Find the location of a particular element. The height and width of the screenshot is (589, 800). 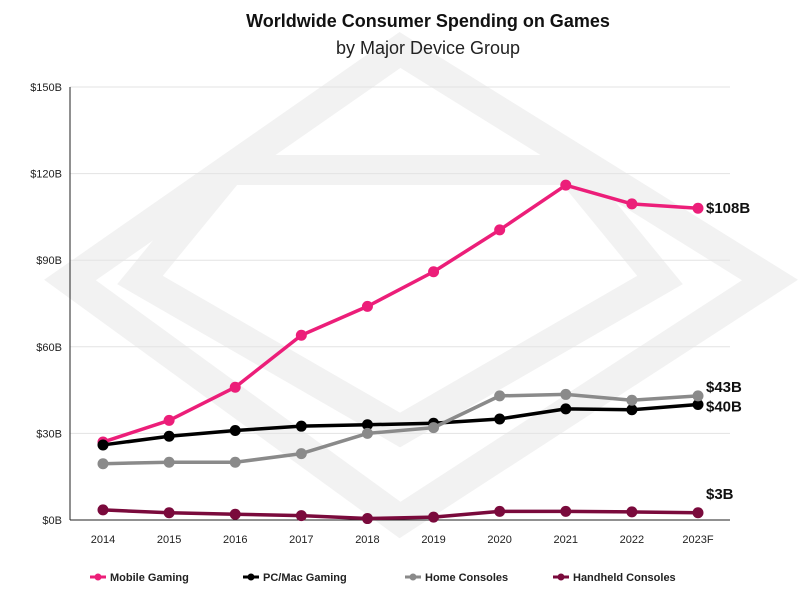

y-axis-ticks: $0B $30B $60B $90B $120B $150B is located at coordinates (46, 304).